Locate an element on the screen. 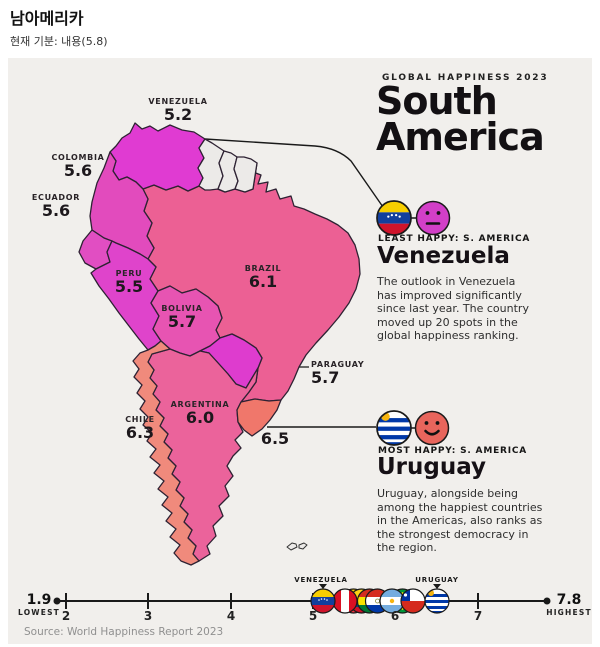 The height and width of the screenshot is (647, 600). country-chile is located at coordinates (166, 453).